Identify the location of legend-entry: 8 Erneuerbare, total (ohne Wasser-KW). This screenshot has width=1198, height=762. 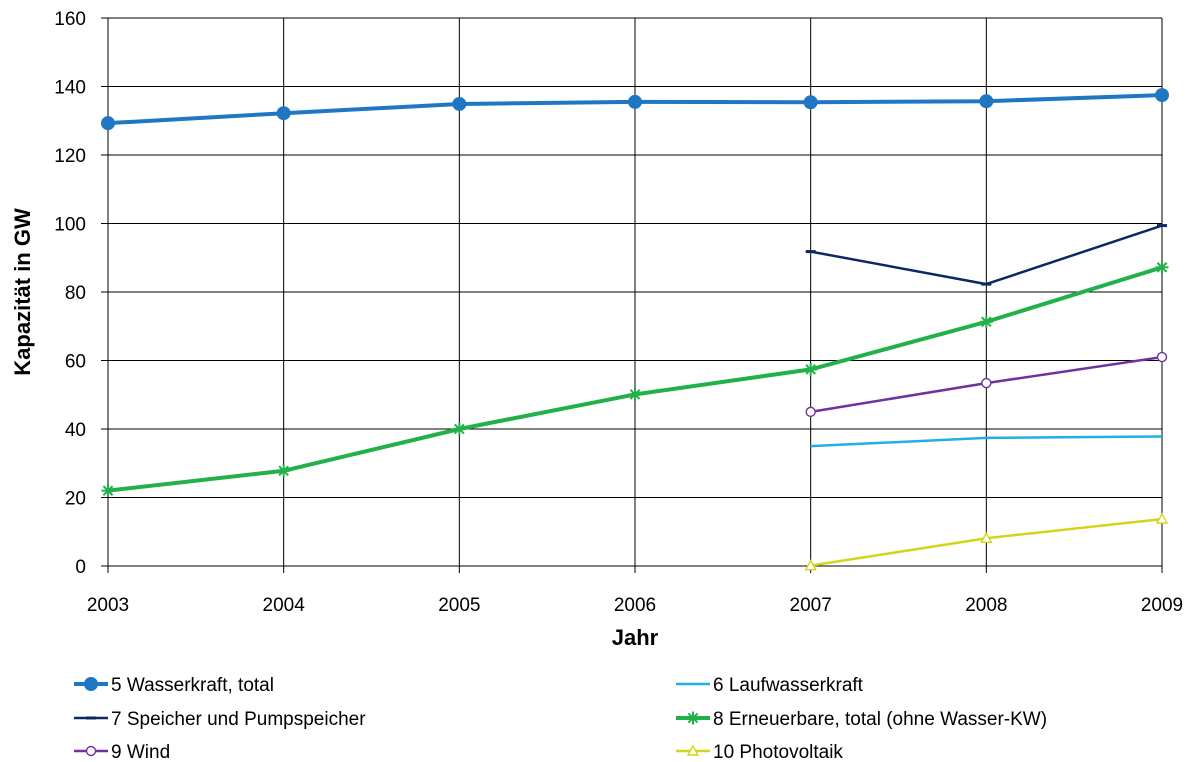
(861, 719).